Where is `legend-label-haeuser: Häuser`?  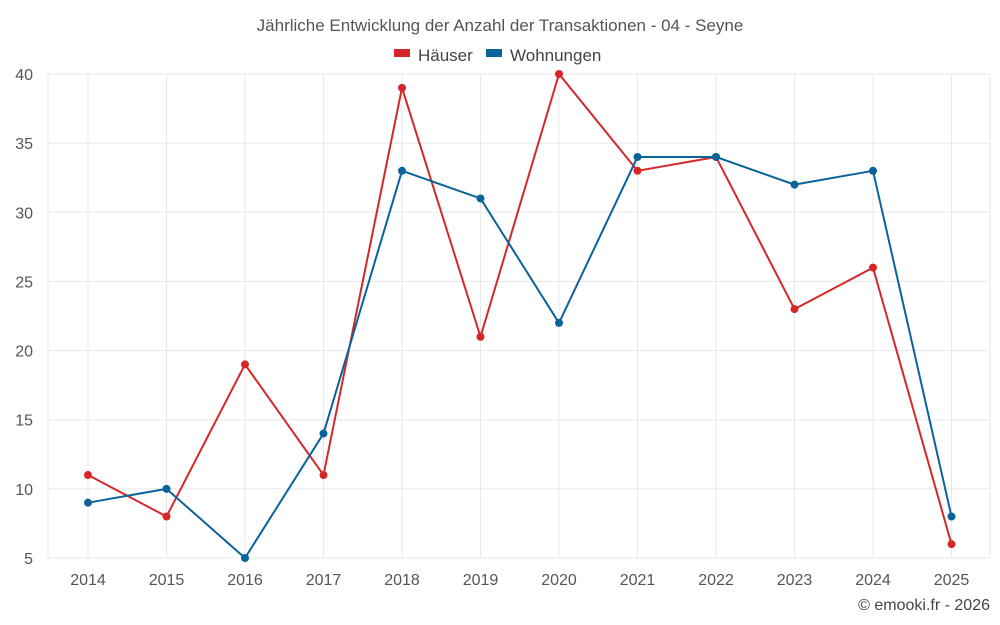
legend-label-haeuser: Häuser is located at coordinates (445, 55).